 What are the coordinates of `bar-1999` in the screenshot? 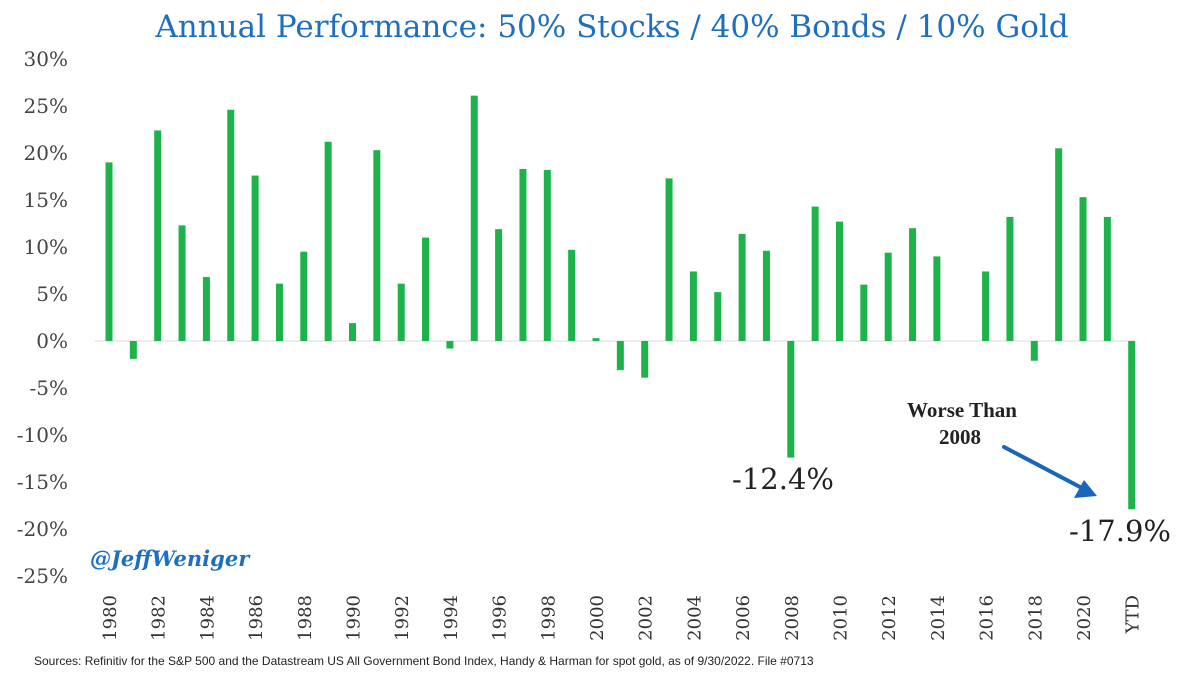 It's located at (572, 295).